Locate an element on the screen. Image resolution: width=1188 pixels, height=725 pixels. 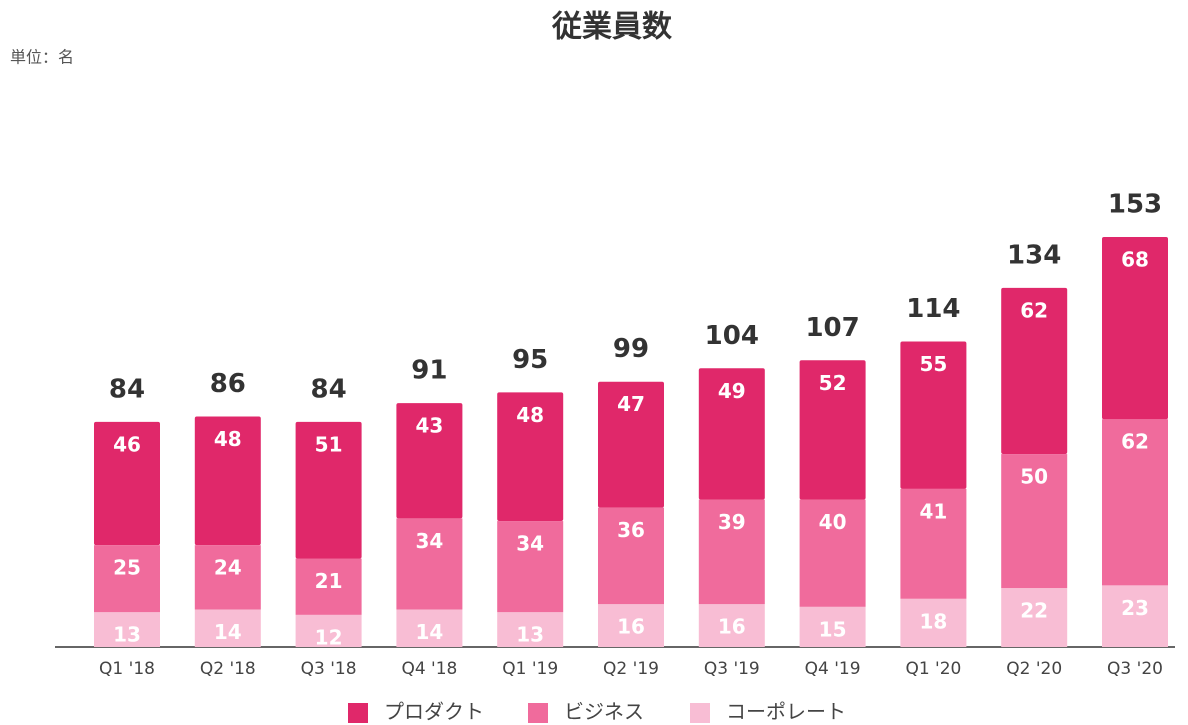
total-label: 95 is located at coordinates (530, 360).